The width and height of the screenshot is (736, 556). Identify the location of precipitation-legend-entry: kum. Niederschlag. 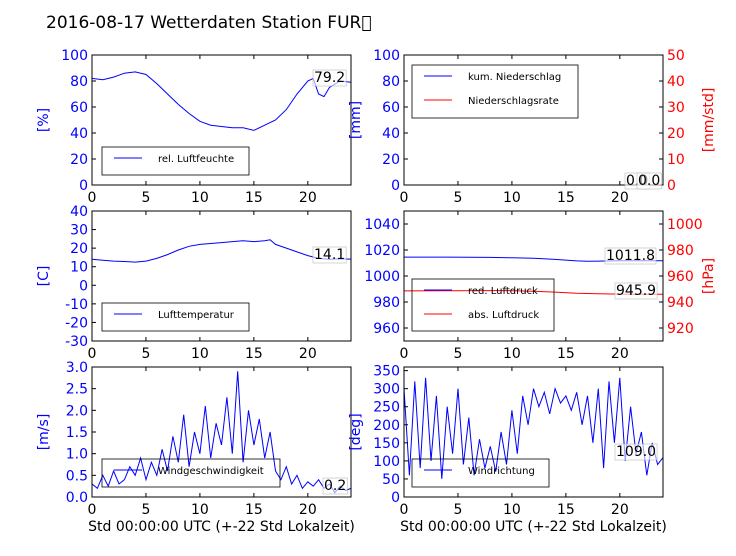
(514, 77).